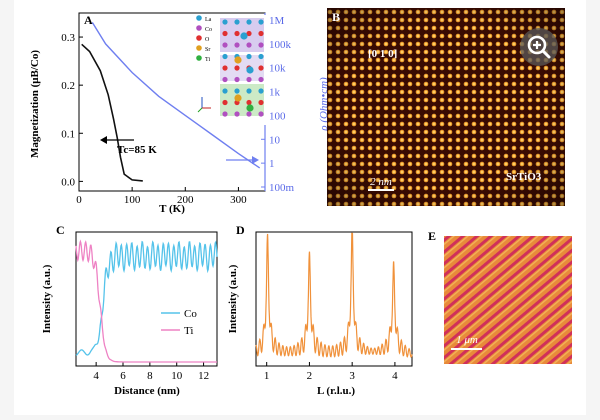 The image size is (600, 420). Describe the element at coordinates (137, 150) in the screenshot. I see `tc-label: Tc=85 K` at that location.